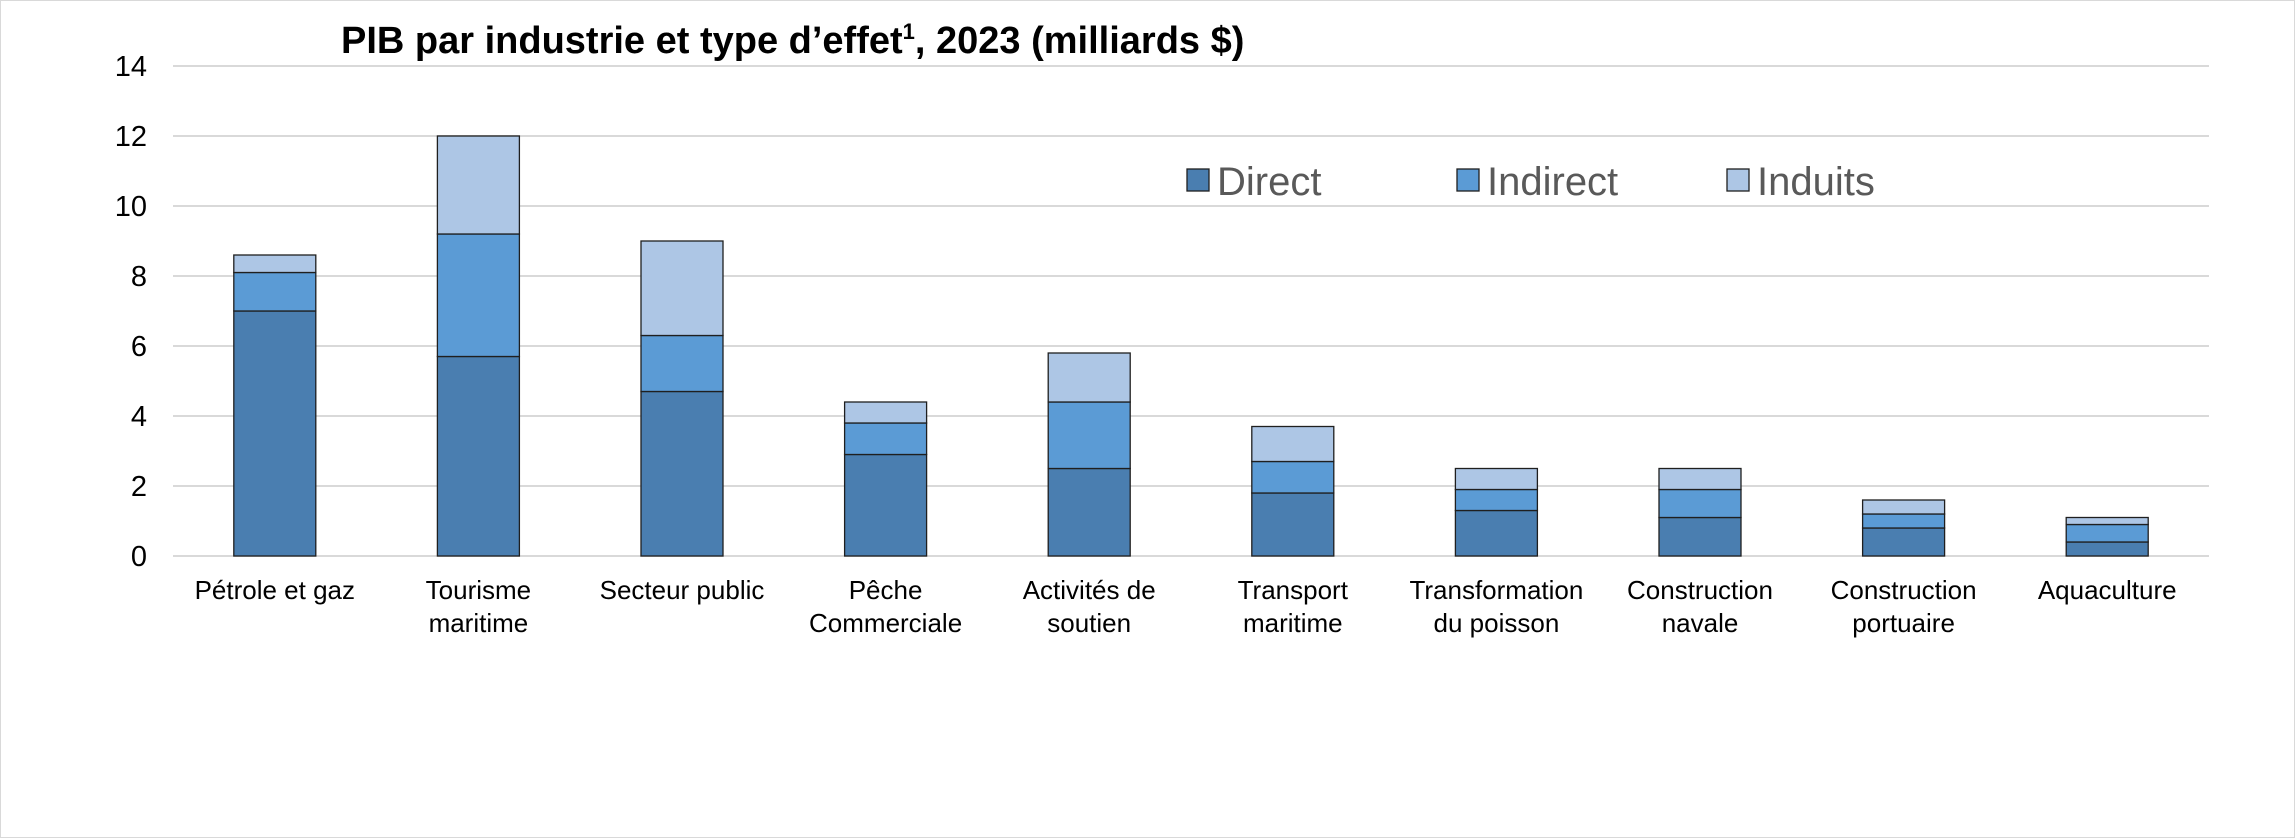 The width and height of the screenshot is (2295, 838). I want to click on legend-label-induits: Induits, so click(1816, 182).